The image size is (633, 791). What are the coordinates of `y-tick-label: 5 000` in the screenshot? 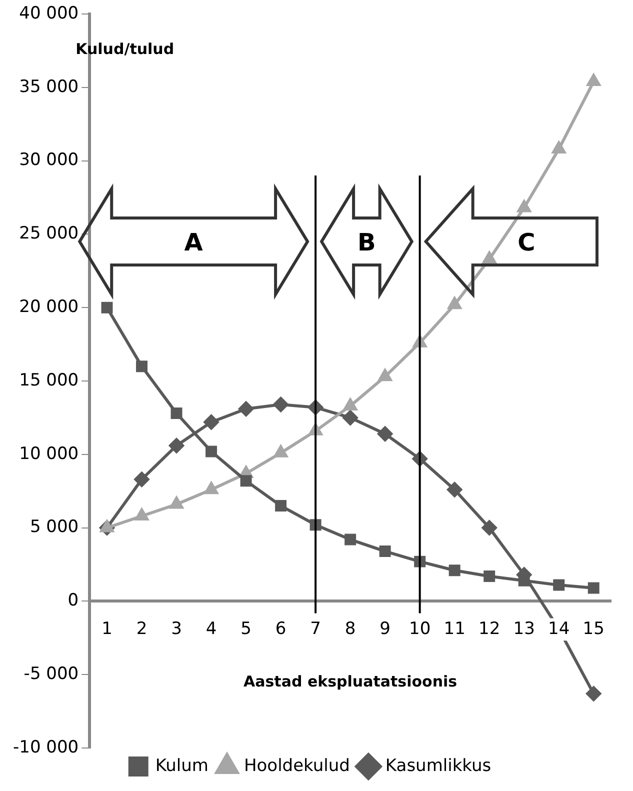 It's located at (54, 527).